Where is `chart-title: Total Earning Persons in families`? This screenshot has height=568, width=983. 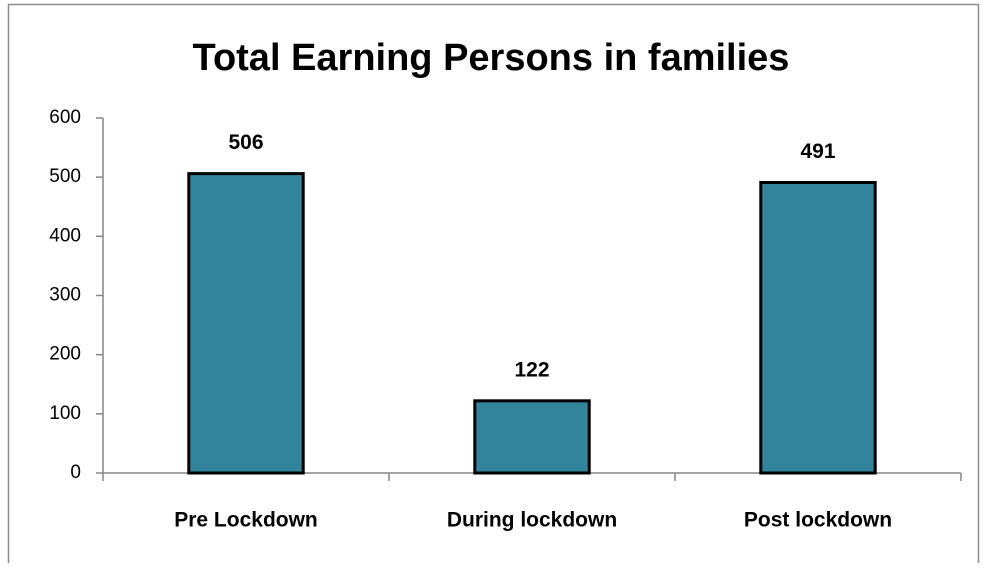 chart-title: Total Earning Persons in families is located at coordinates (491, 58).